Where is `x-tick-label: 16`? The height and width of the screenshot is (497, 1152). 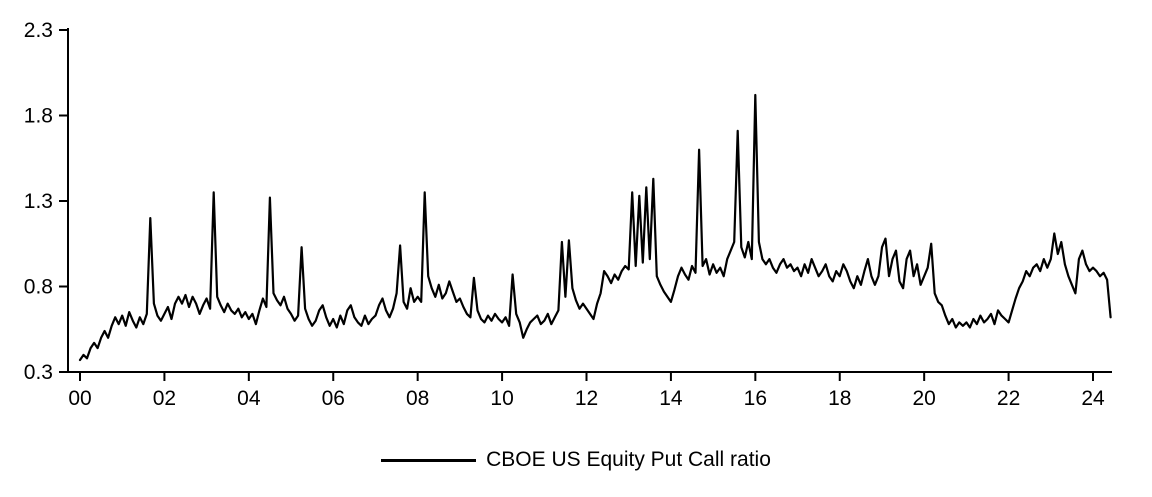
x-tick-label: 16 is located at coordinates (755, 398).